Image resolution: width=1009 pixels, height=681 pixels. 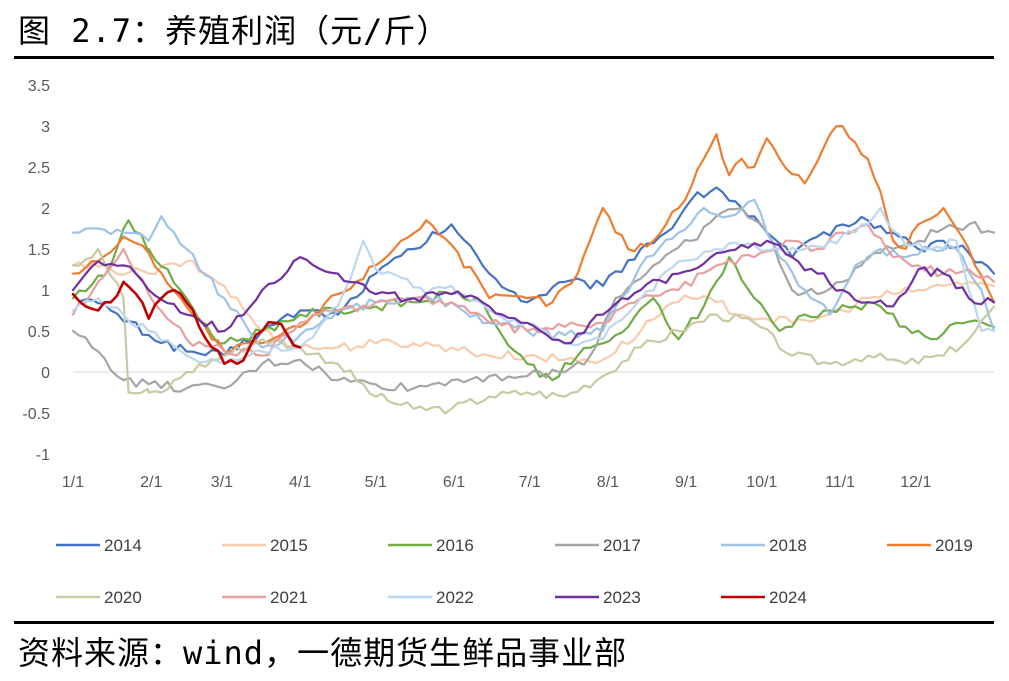 I want to click on title-rule, so click(x=504, y=57).